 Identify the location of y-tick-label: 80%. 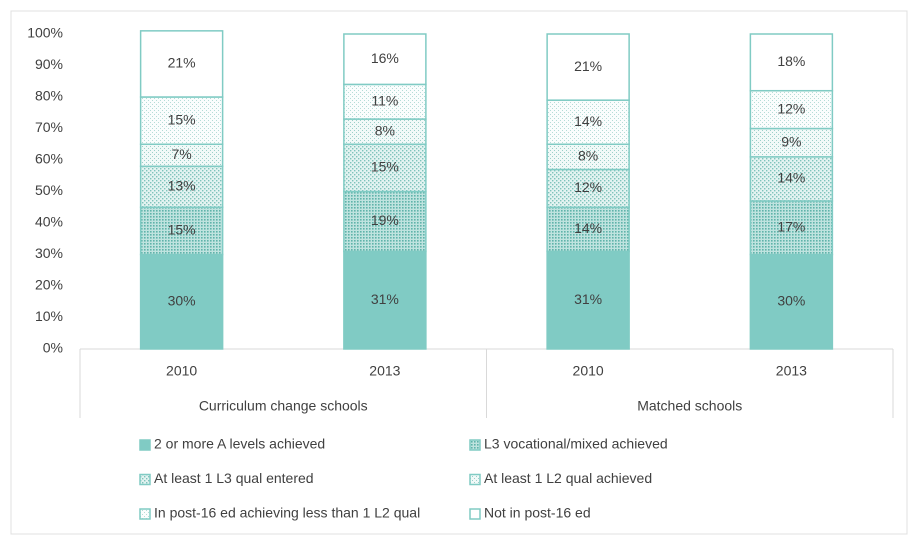
(49, 96).